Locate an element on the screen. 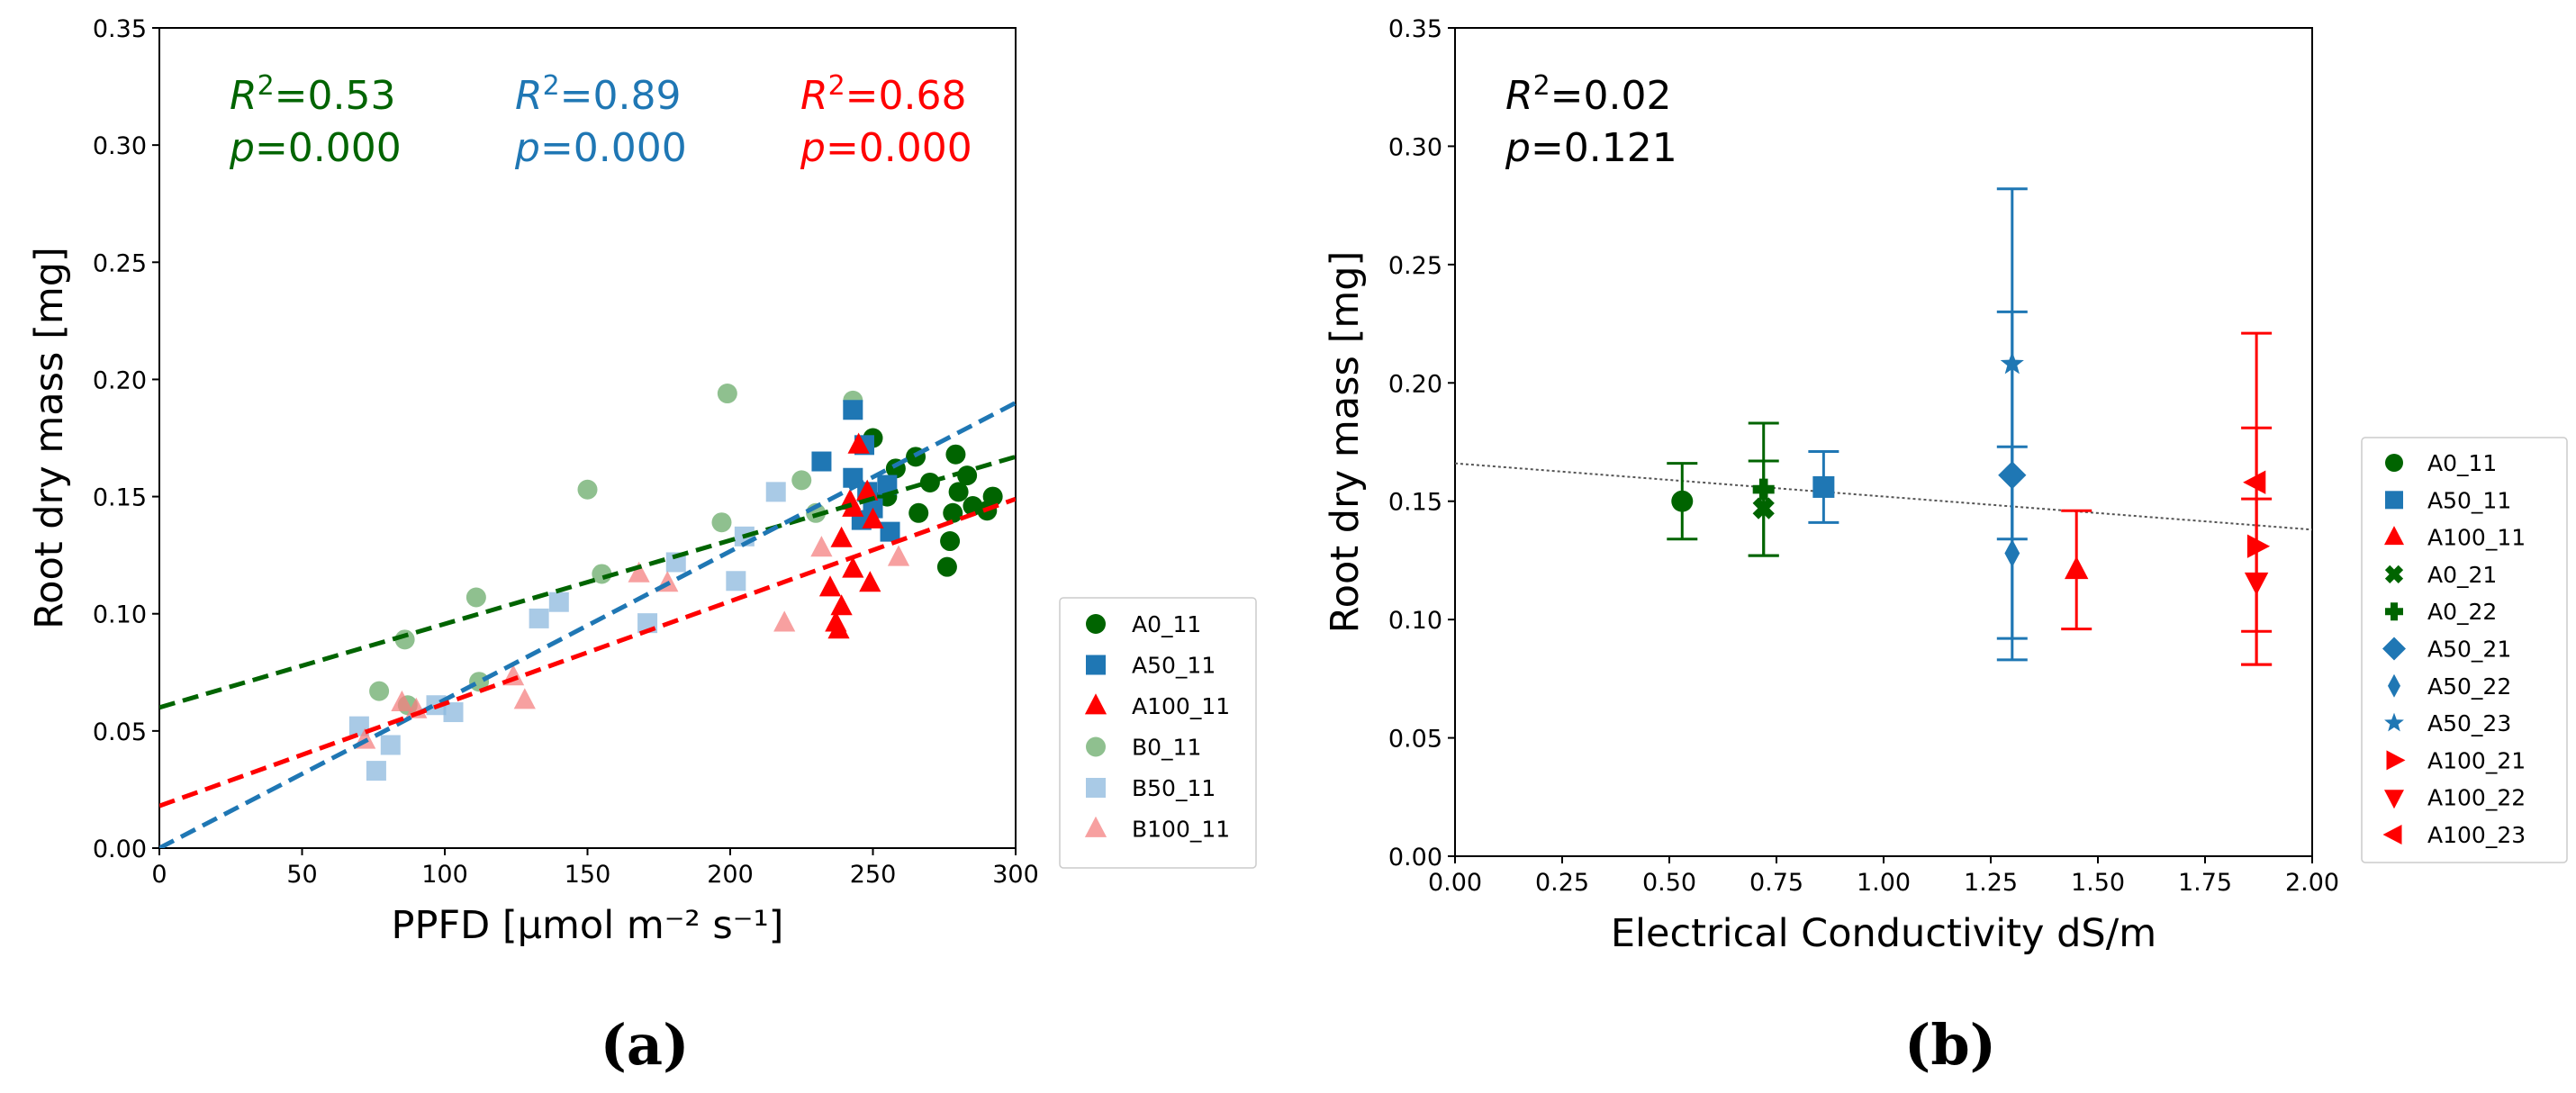 This screenshot has width=2576, height=1093. x-tick-label: 0.75 is located at coordinates (1776, 883).